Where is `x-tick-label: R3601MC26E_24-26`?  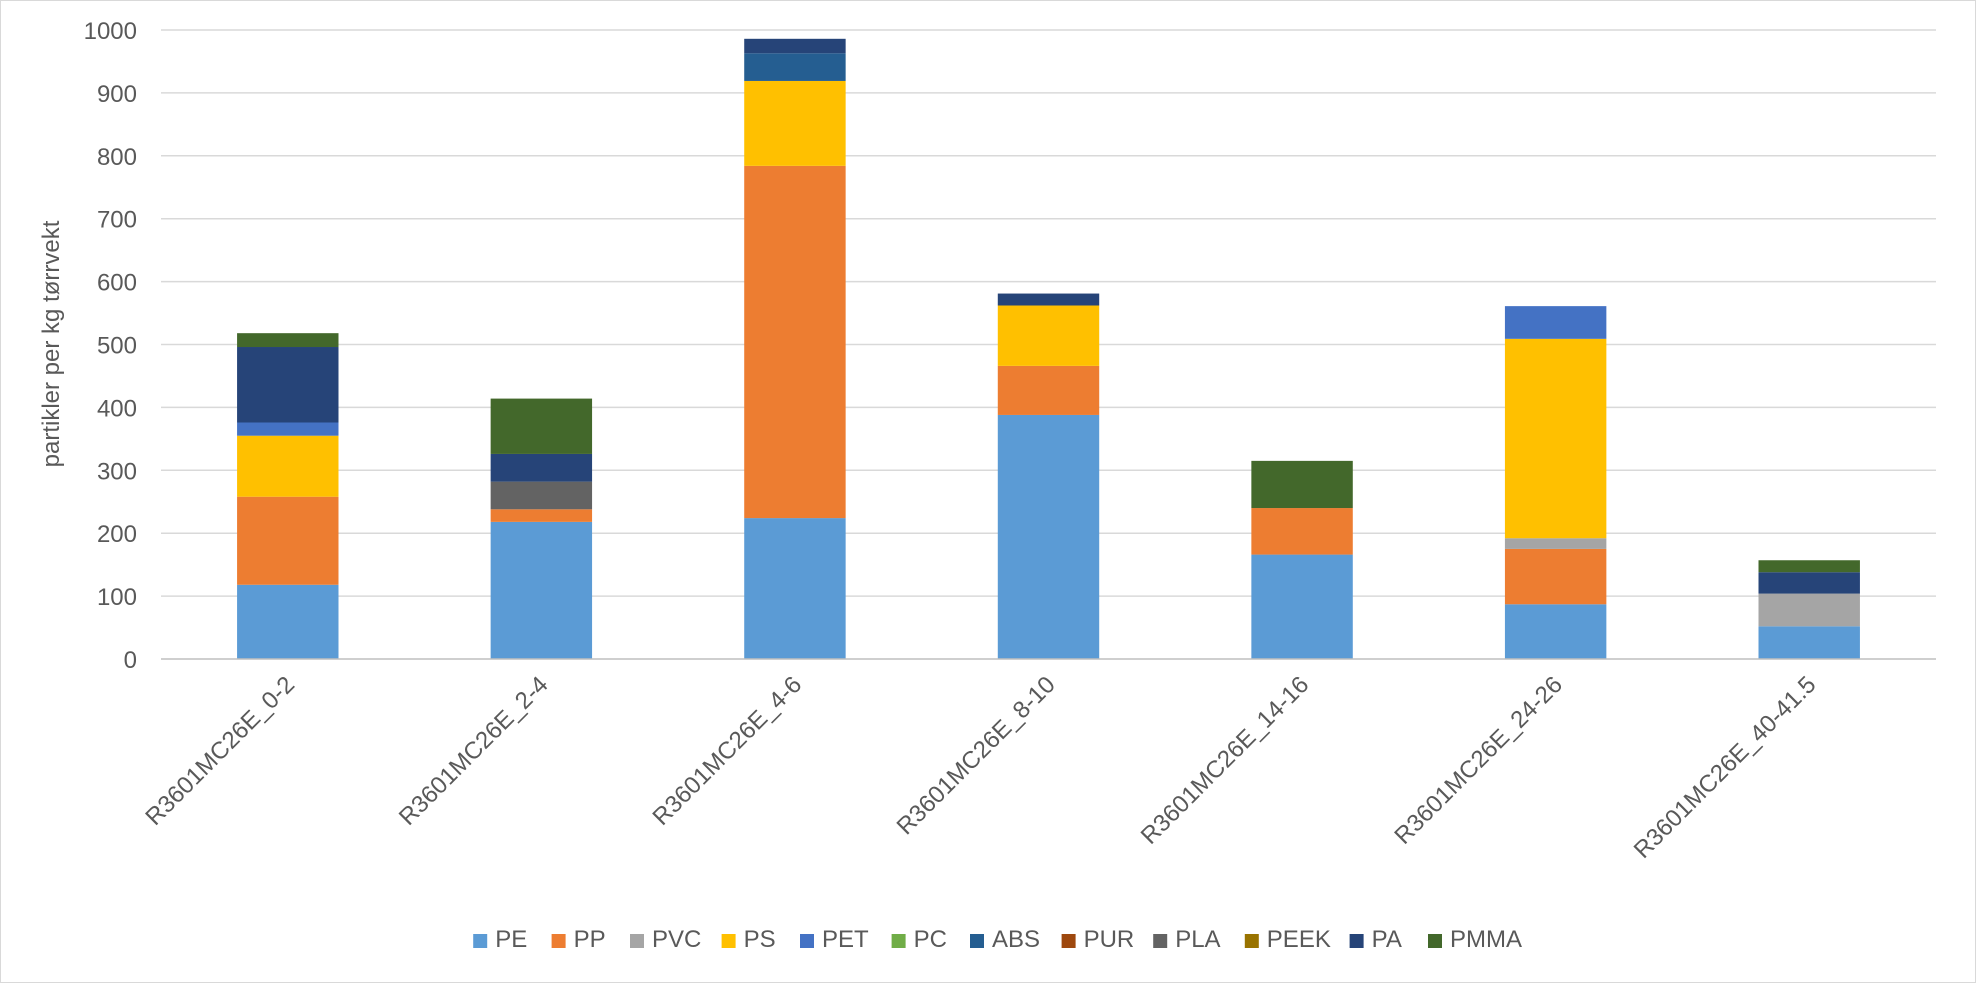
x-tick-label: R3601MC26E_24-26 is located at coordinates (1478, 760).